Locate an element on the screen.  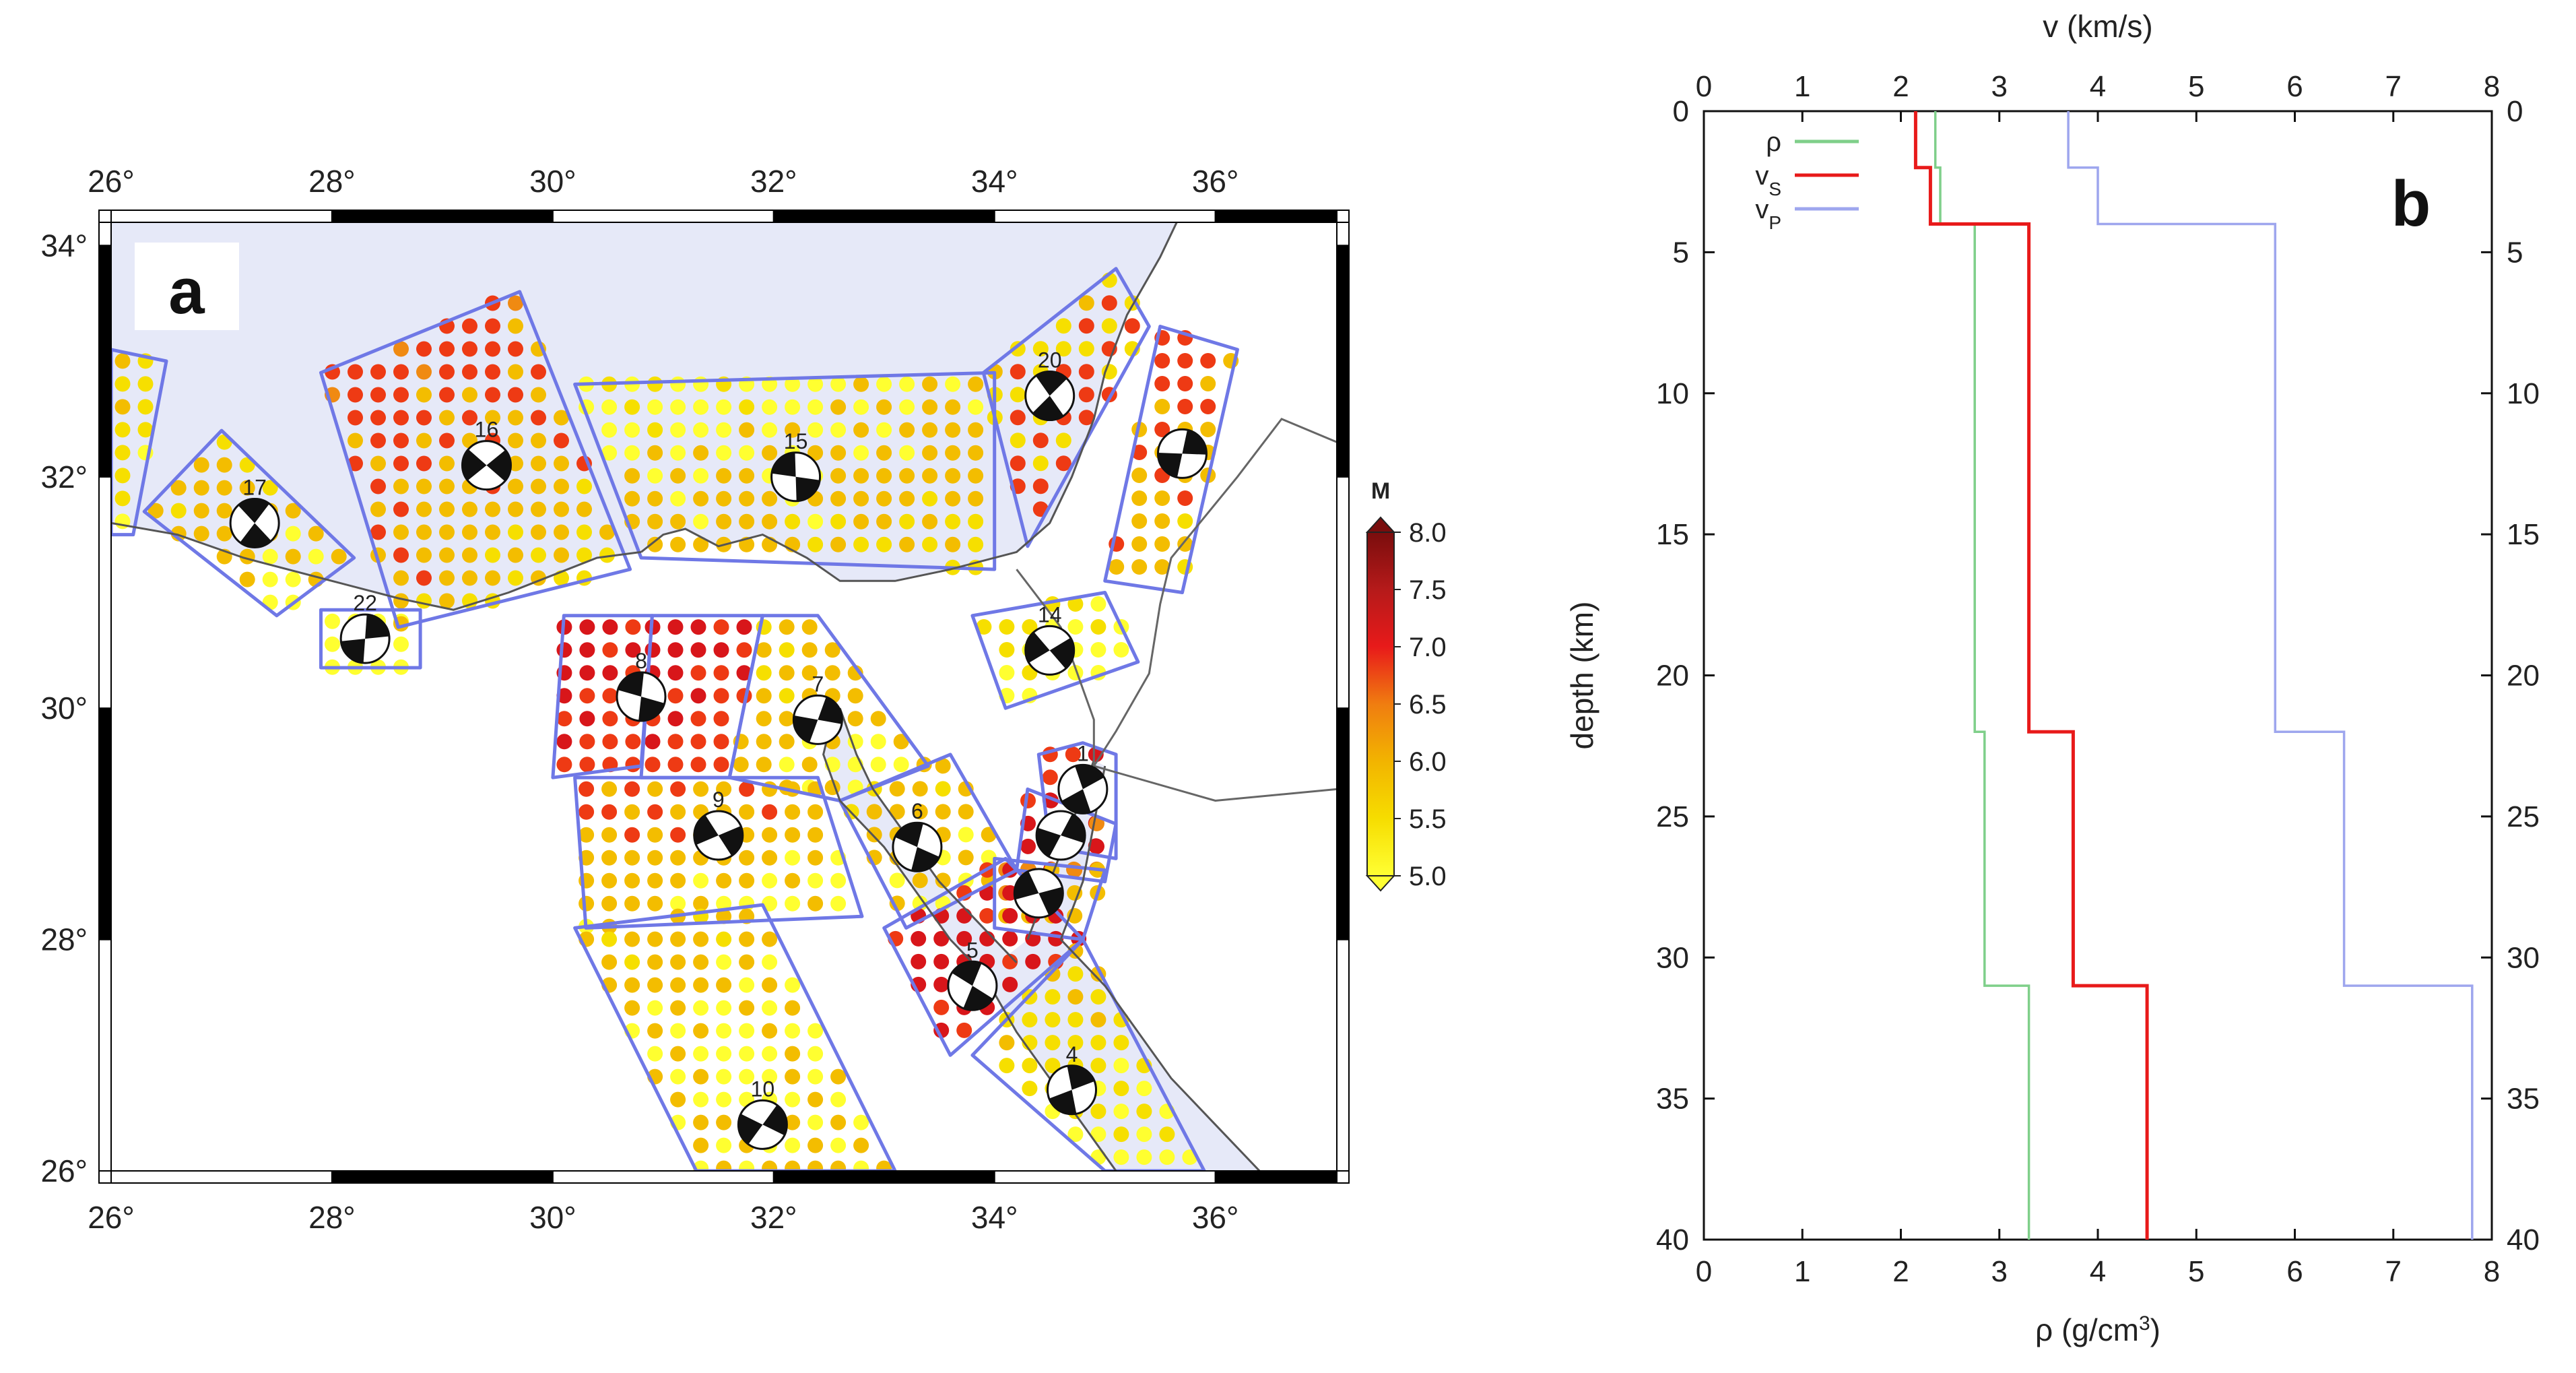
beach-ball-icon: 1 is located at coordinates (1083, 778).